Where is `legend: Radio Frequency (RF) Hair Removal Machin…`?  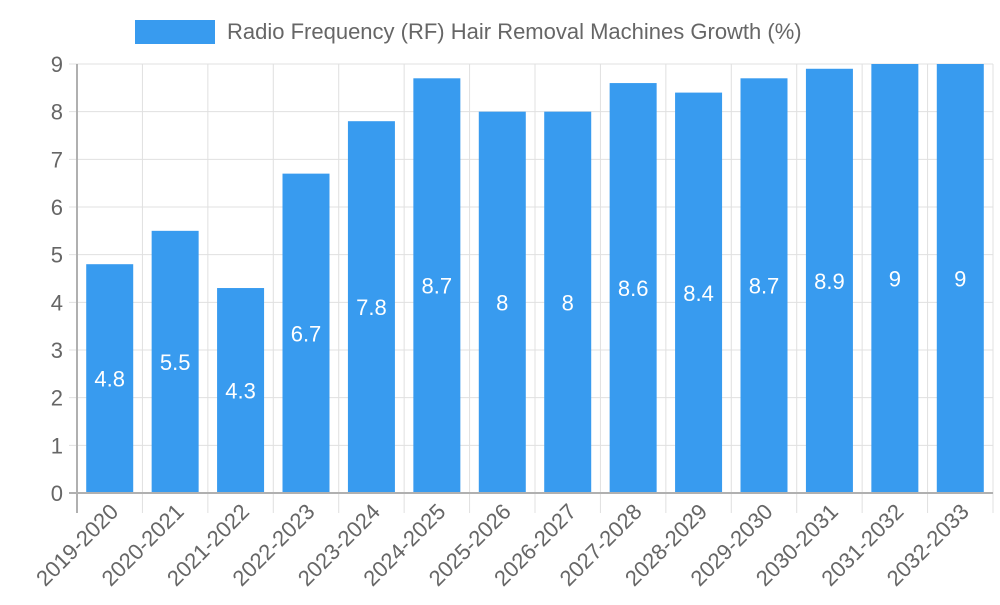 legend: Radio Frequency (RF) Hair Removal Machin… is located at coordinates (468, 31).